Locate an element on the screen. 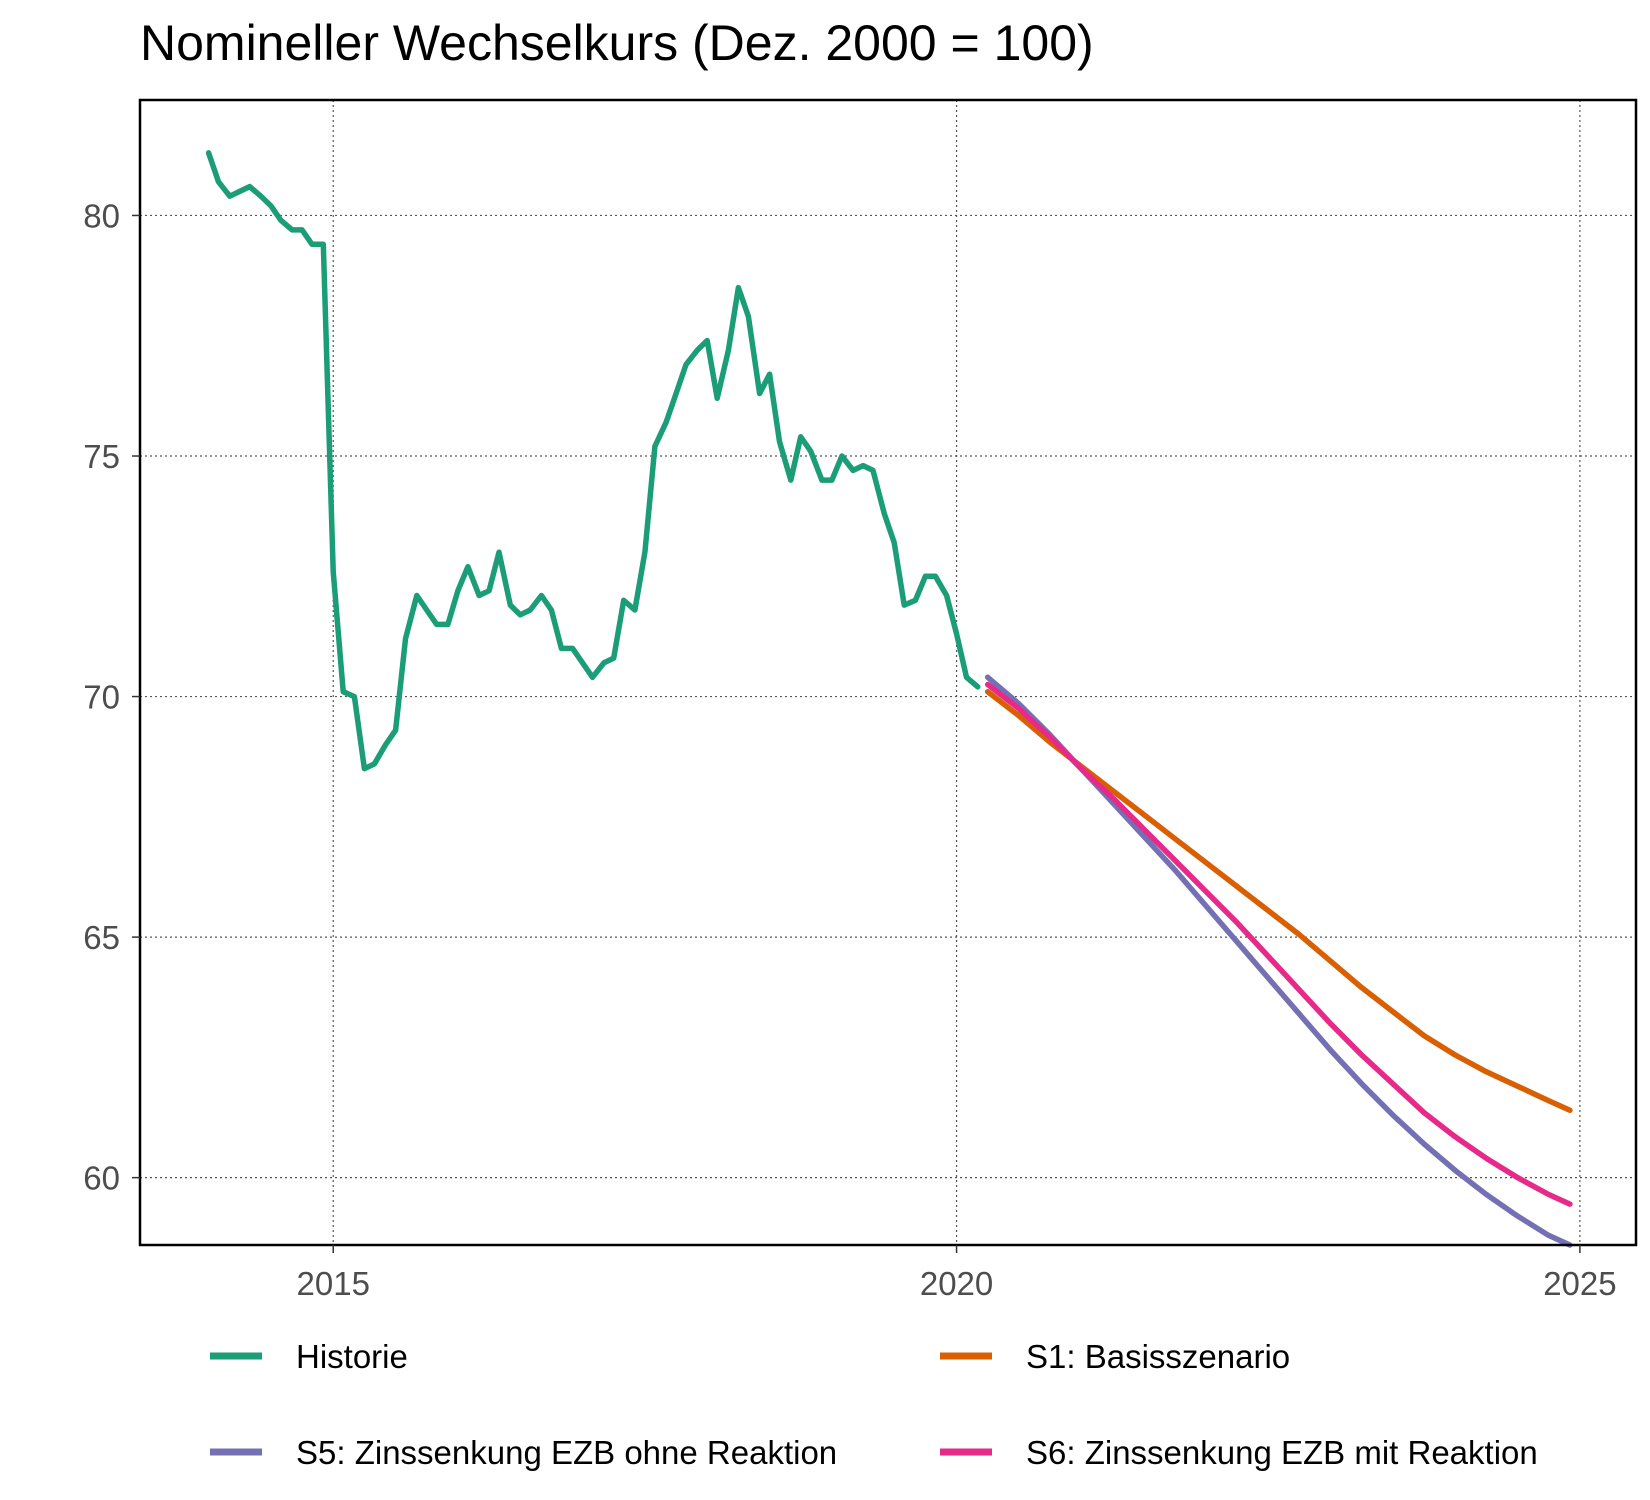 This screenshot has height=1500, width=1650. y-tick-label: 70 is located at coordinates (101, 697).